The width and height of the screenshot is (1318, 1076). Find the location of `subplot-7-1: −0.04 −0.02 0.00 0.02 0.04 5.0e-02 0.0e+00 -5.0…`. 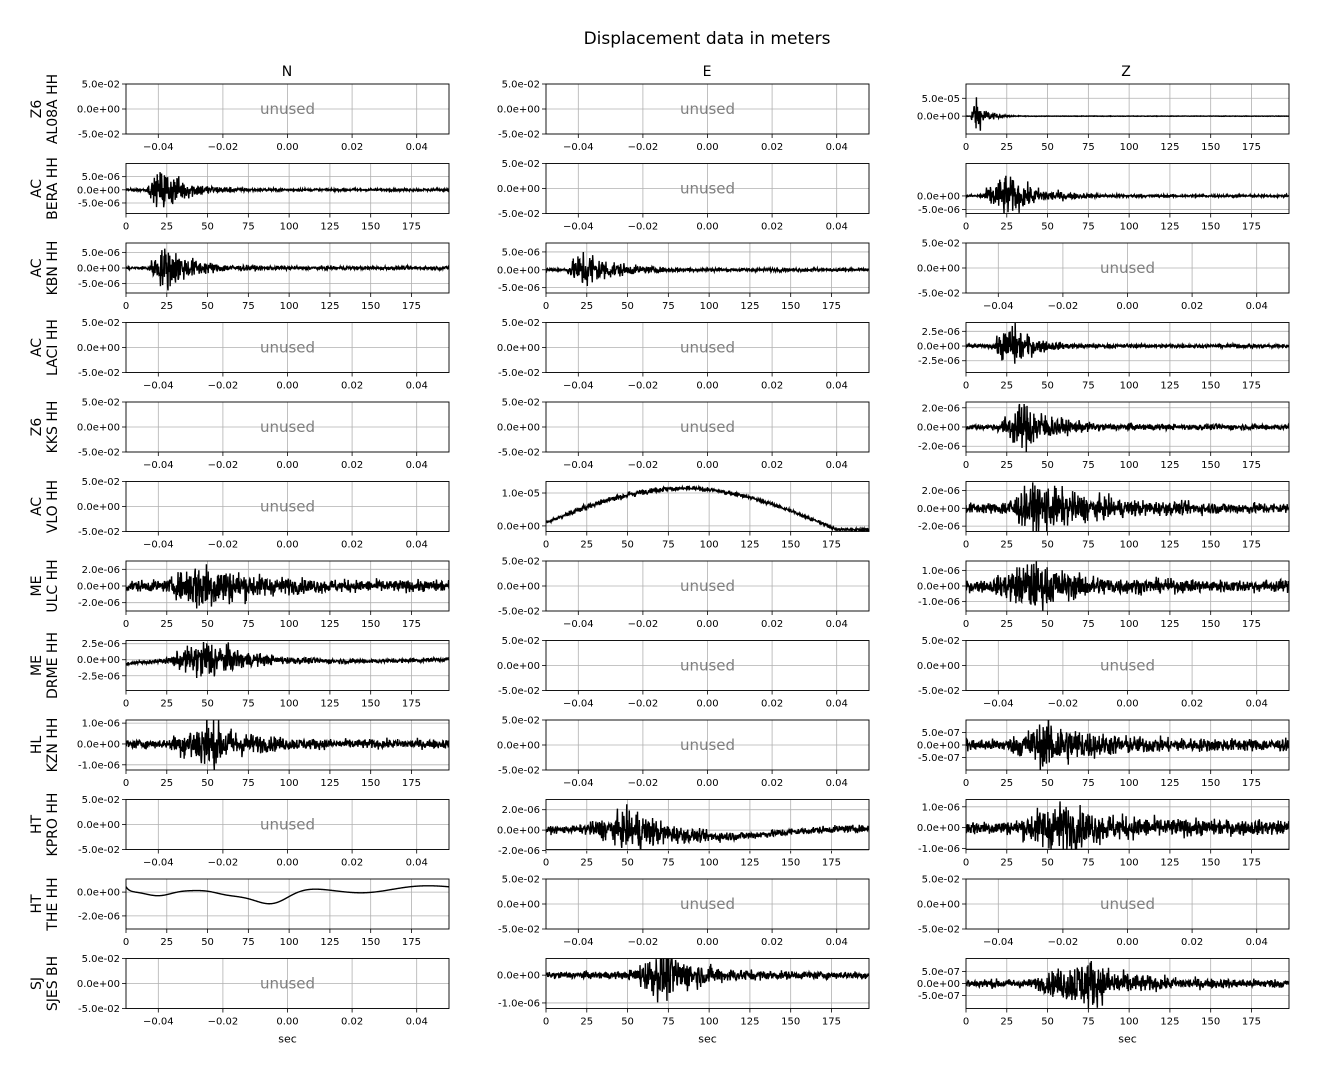

subplot-7-1: −0.04 −0.02 0.00 0.02 0.04 5.0e-02 0.0e+00 -5.0… is located at coordinates (683, 673).